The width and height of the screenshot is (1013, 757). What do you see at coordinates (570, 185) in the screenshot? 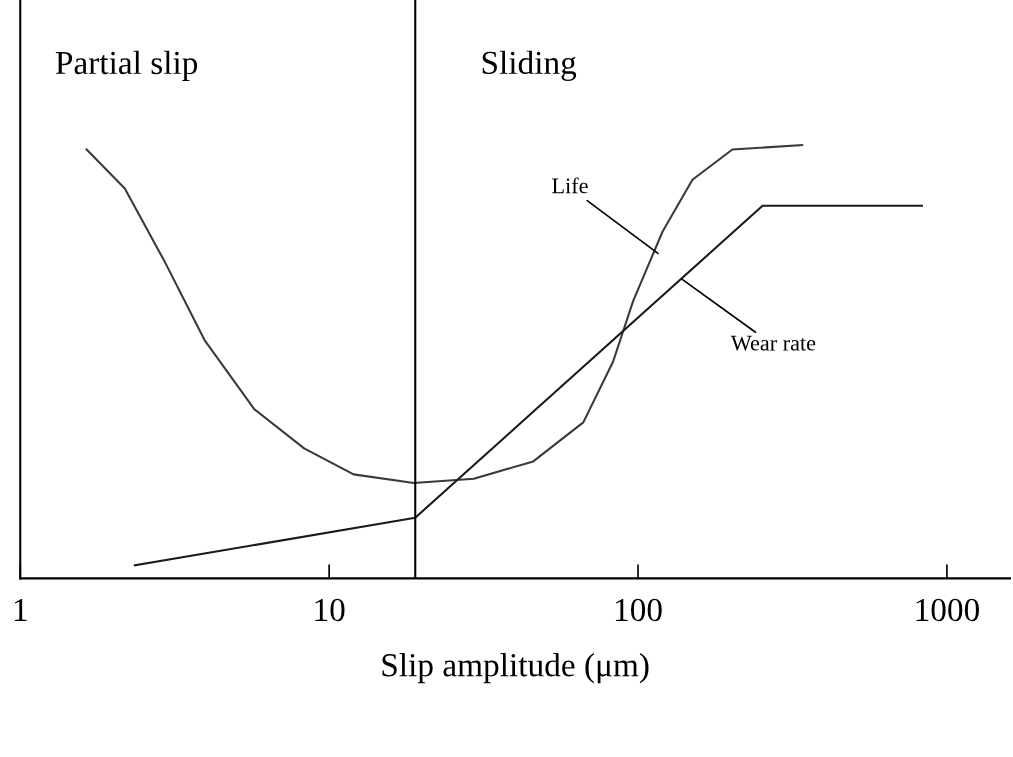
I see `annotation: Life` at bounding box center [570, 185].